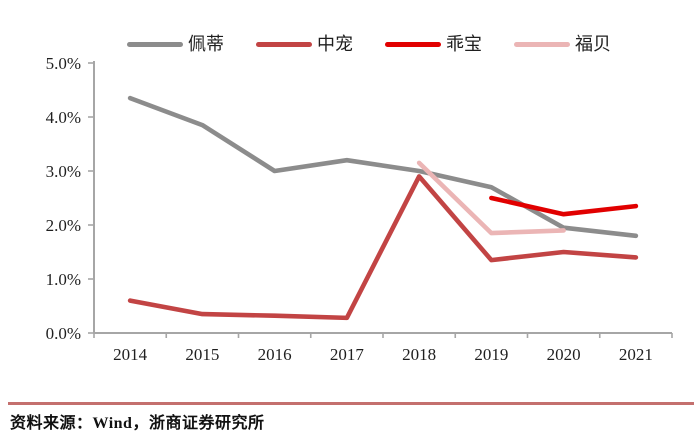  I want to click on y-axis-label: 2.0%, so click(63, 225).